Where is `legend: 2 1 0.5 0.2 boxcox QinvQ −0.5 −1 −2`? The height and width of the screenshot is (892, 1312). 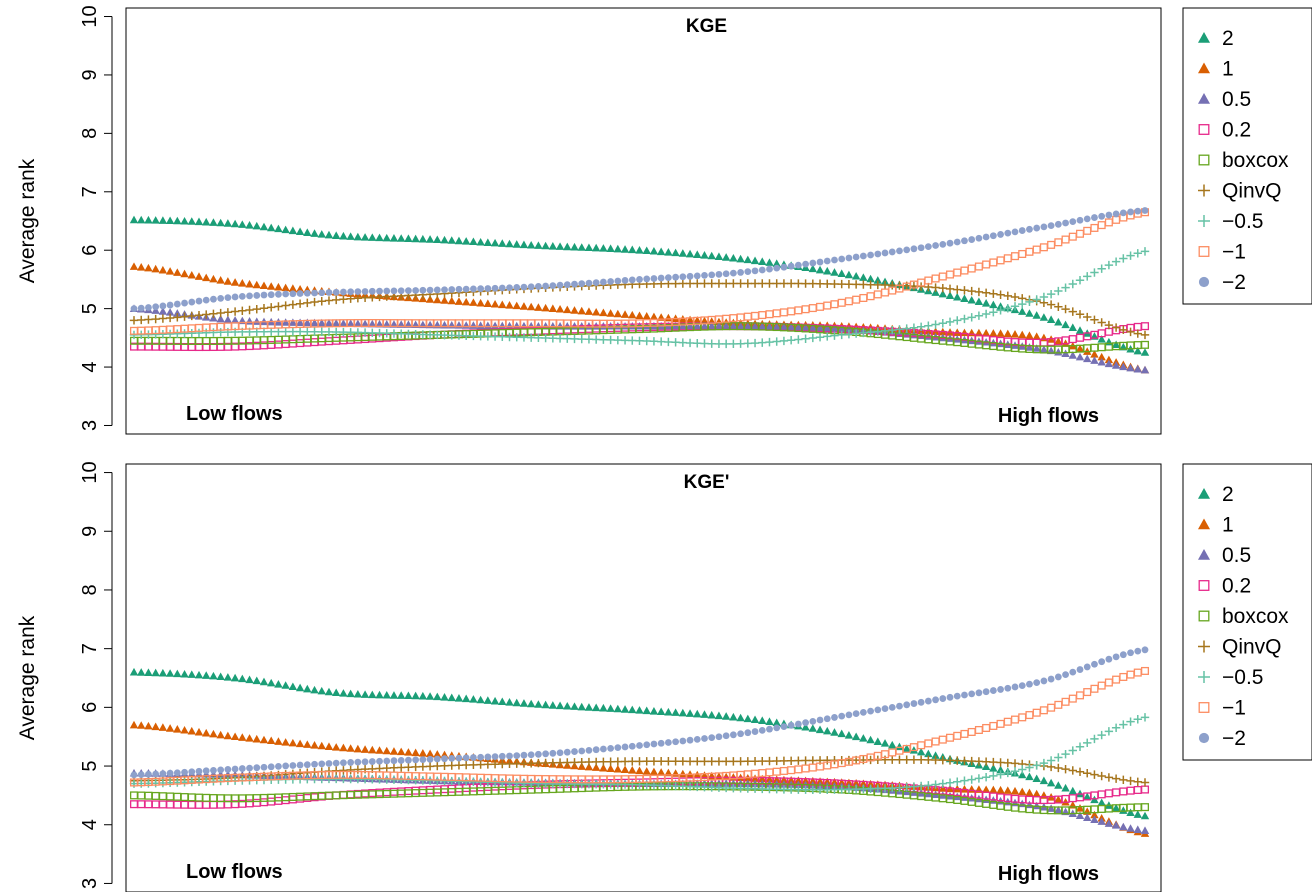
legend: 2 1 0.5 0.2 boxcox QinvQ −0.5 −1 −2 is located at coordinates (1247, 156).